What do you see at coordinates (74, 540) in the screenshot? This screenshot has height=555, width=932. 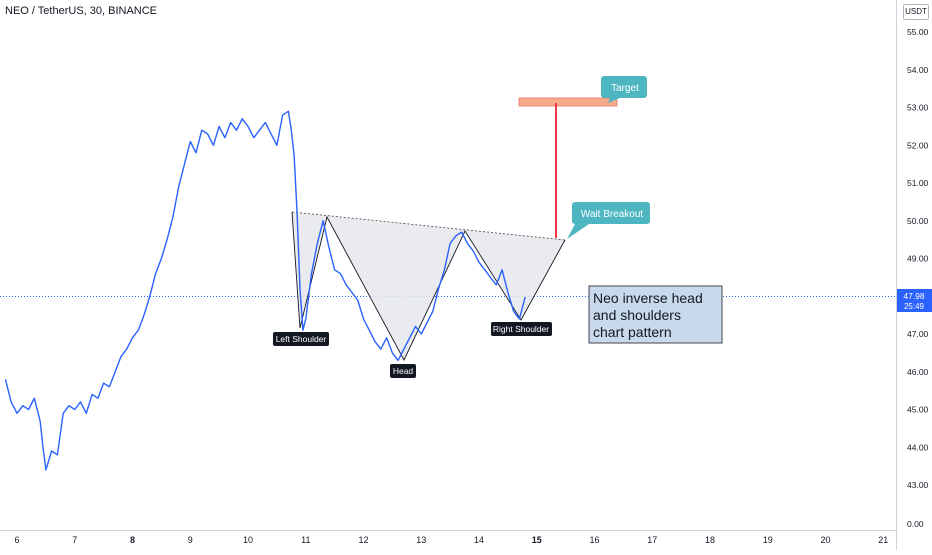 I see `time-tick-label: 7` at bounding box center [74, 540].